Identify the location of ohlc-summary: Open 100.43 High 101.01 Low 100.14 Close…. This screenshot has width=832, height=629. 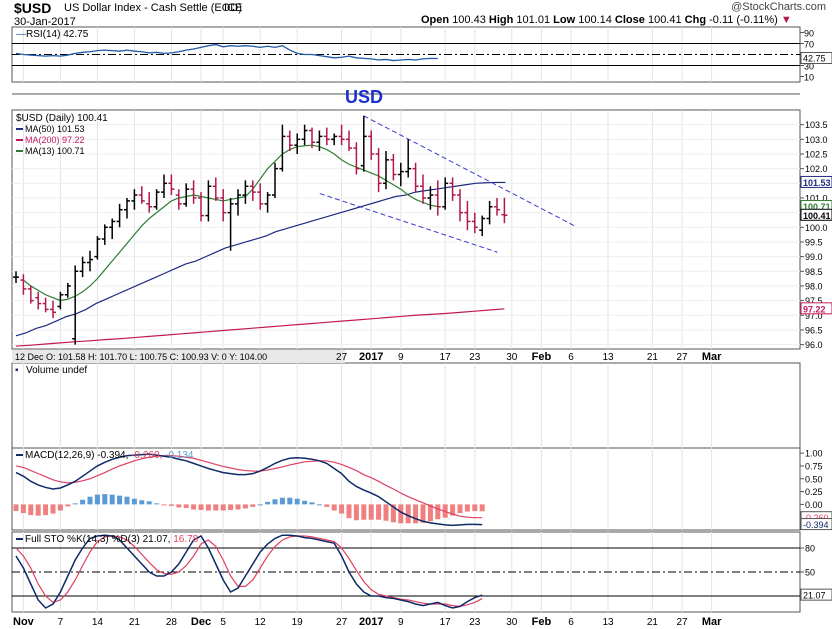
(606, 20).